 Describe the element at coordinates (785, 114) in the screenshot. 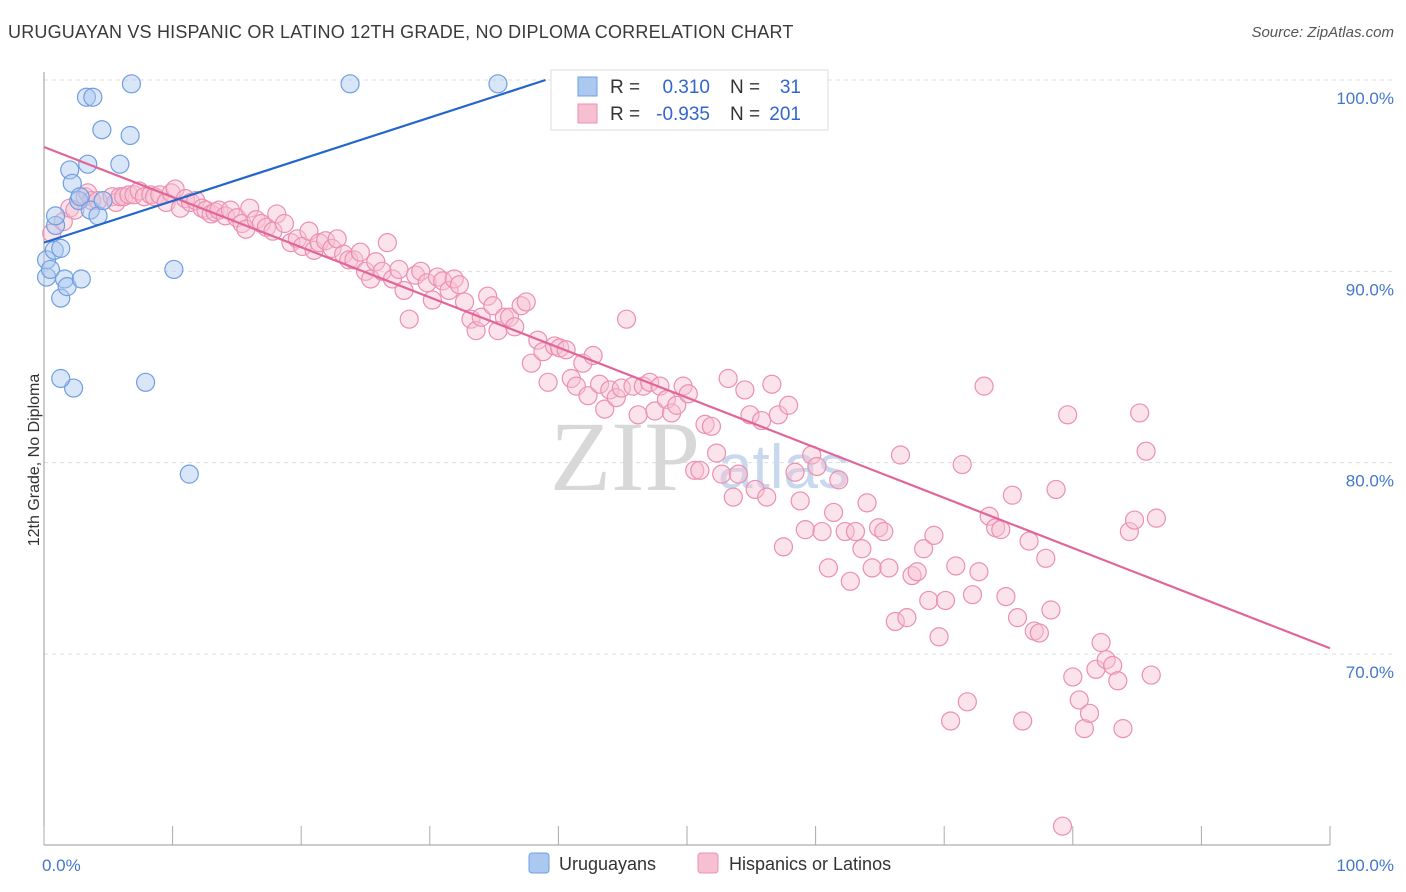

I see `legend-n-value-2: 201` at that location.